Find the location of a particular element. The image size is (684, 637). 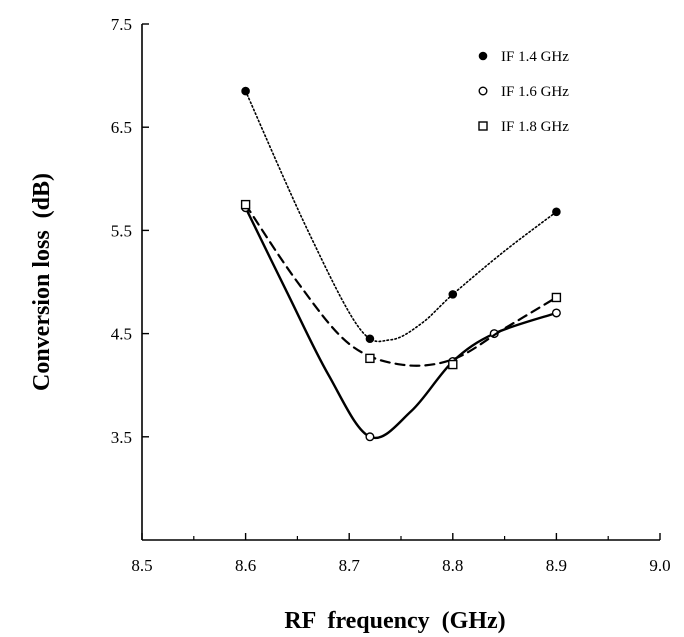

legend-label: IF 1.4 GHz is located at coordinates (535, 57).